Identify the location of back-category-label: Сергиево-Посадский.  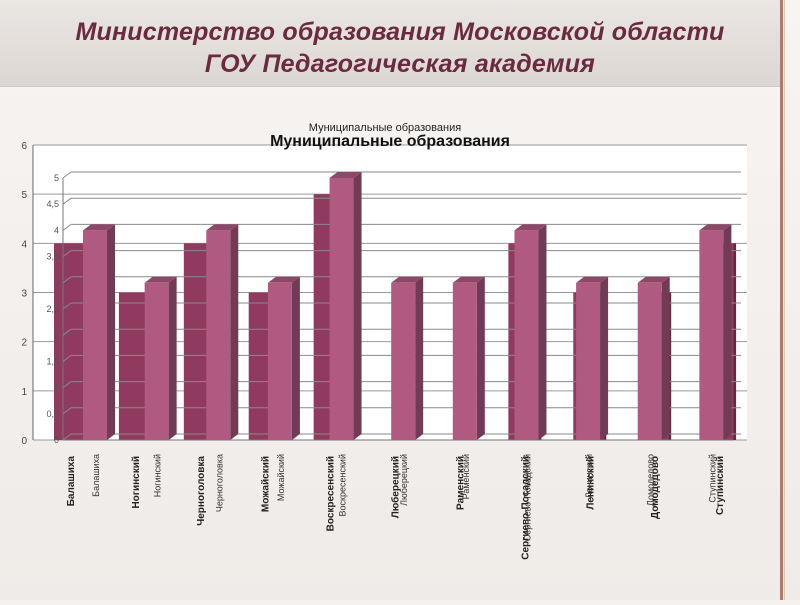
(525, 508).